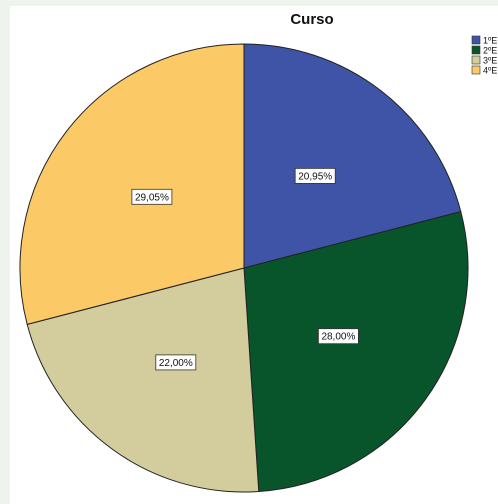 The width and height of the screenshot is (498, 504). I want to click on pie-label-text: 29,05%, so click(152, 197).